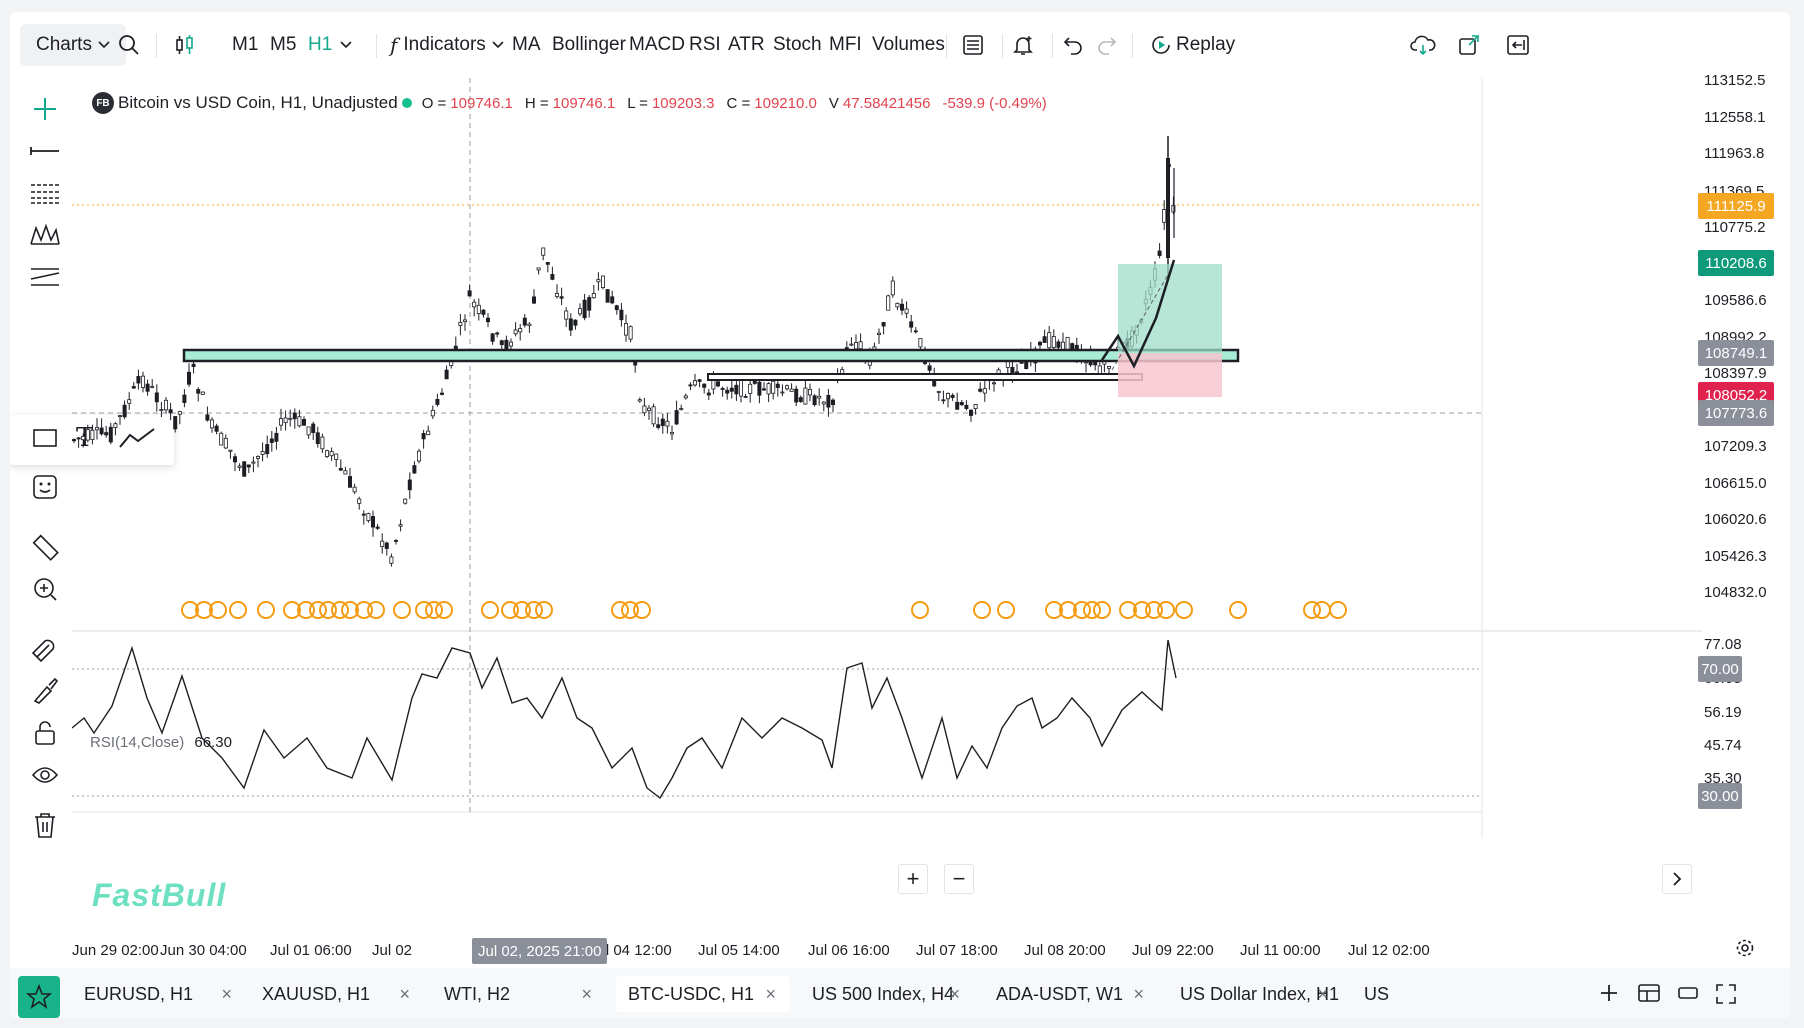 Image resolution: width=1804 pixels, height=1028 pixels. I want to click on indicator-rsi: RSI, so click(705, 45).